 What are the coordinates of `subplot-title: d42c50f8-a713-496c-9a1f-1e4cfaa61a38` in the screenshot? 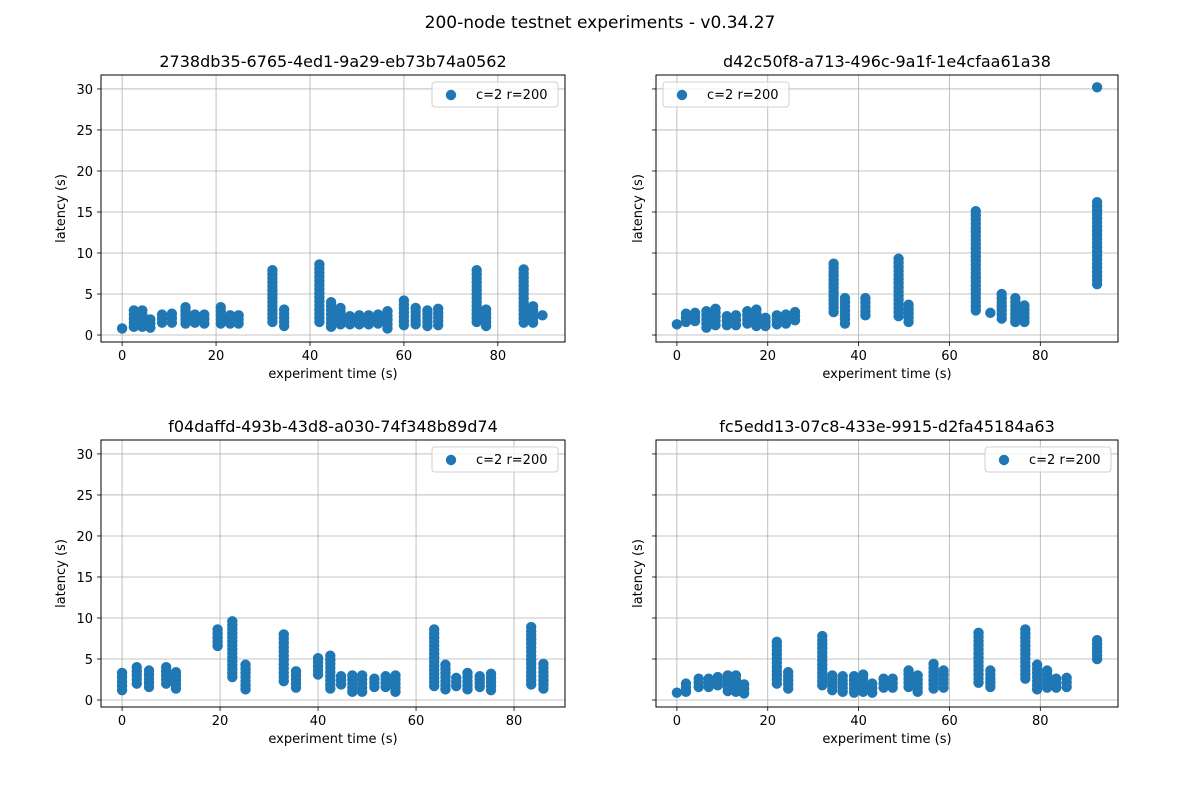 It's located at (887, 61).